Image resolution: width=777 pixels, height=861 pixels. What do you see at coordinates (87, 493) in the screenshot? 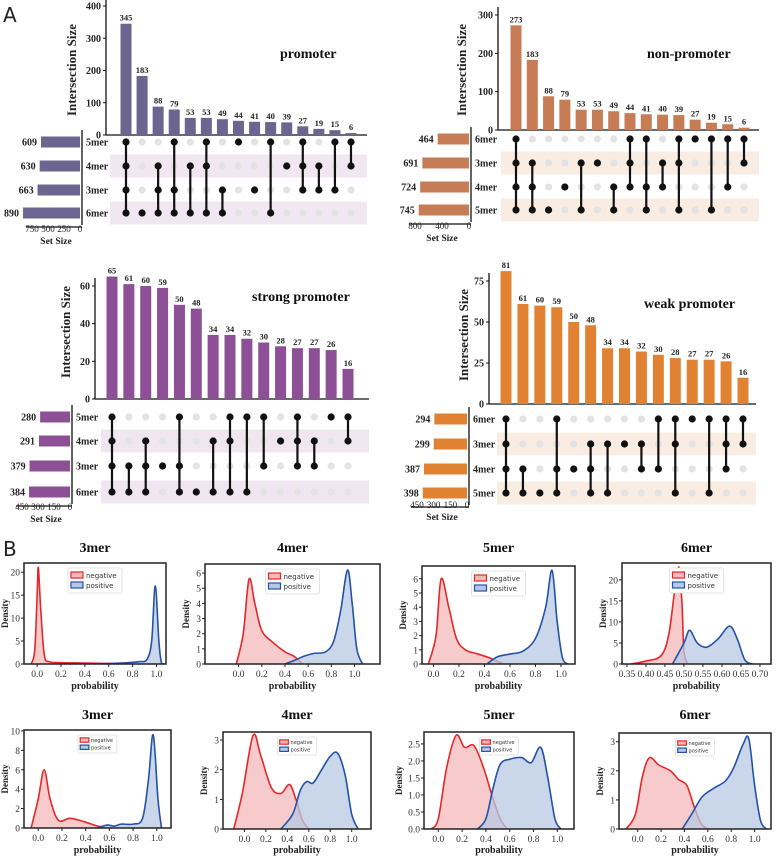
I see `set-name-label: 6mer` at bounding box center [87, 493].